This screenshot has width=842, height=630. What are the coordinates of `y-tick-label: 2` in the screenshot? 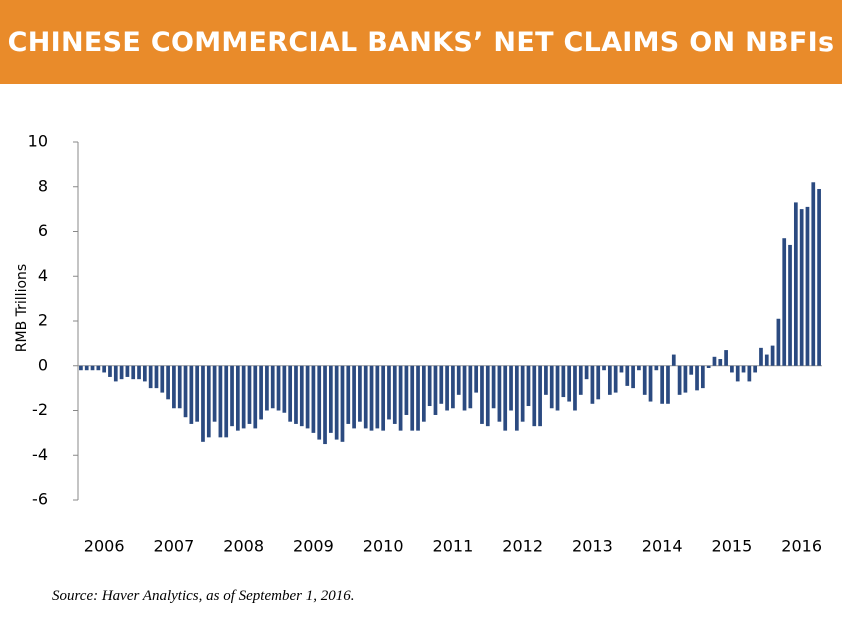 It's located at (43, 320).